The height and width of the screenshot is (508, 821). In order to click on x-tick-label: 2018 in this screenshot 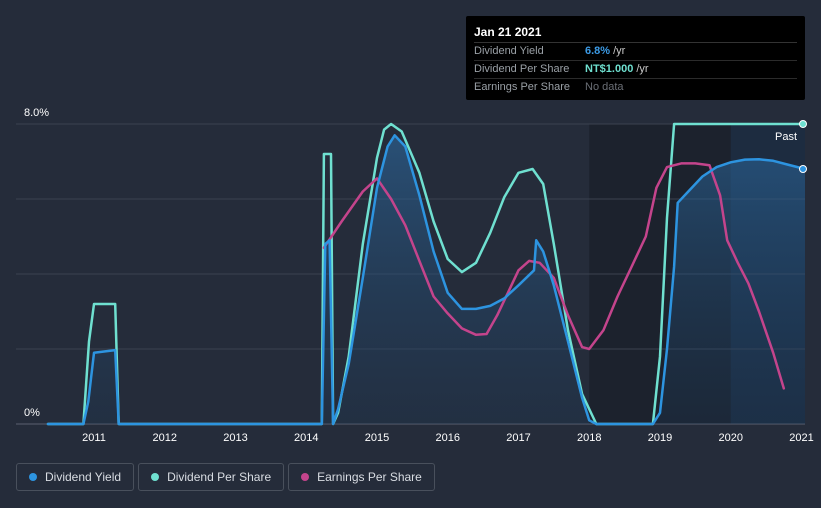, I will do `click(589, 438)`.